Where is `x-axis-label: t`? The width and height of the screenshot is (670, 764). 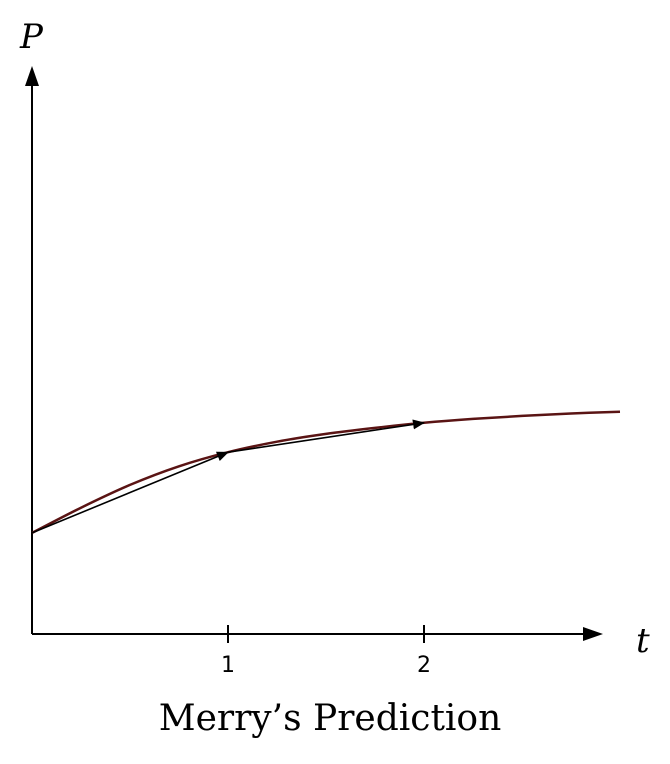 x-axis-label: t is located at coordinates (643, 641).